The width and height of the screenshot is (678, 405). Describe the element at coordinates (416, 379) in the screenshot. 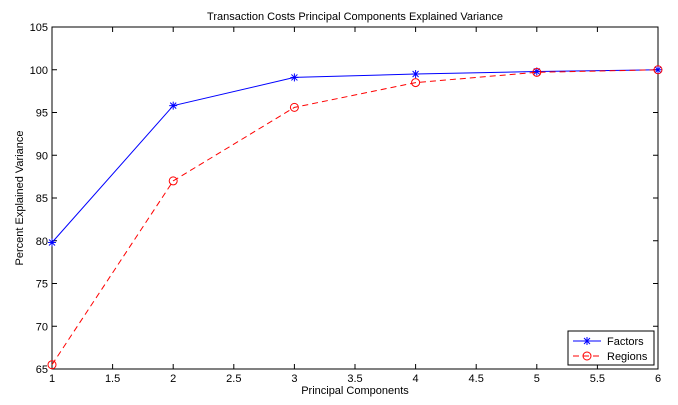

I see `x-tick-label: 4` at that location.